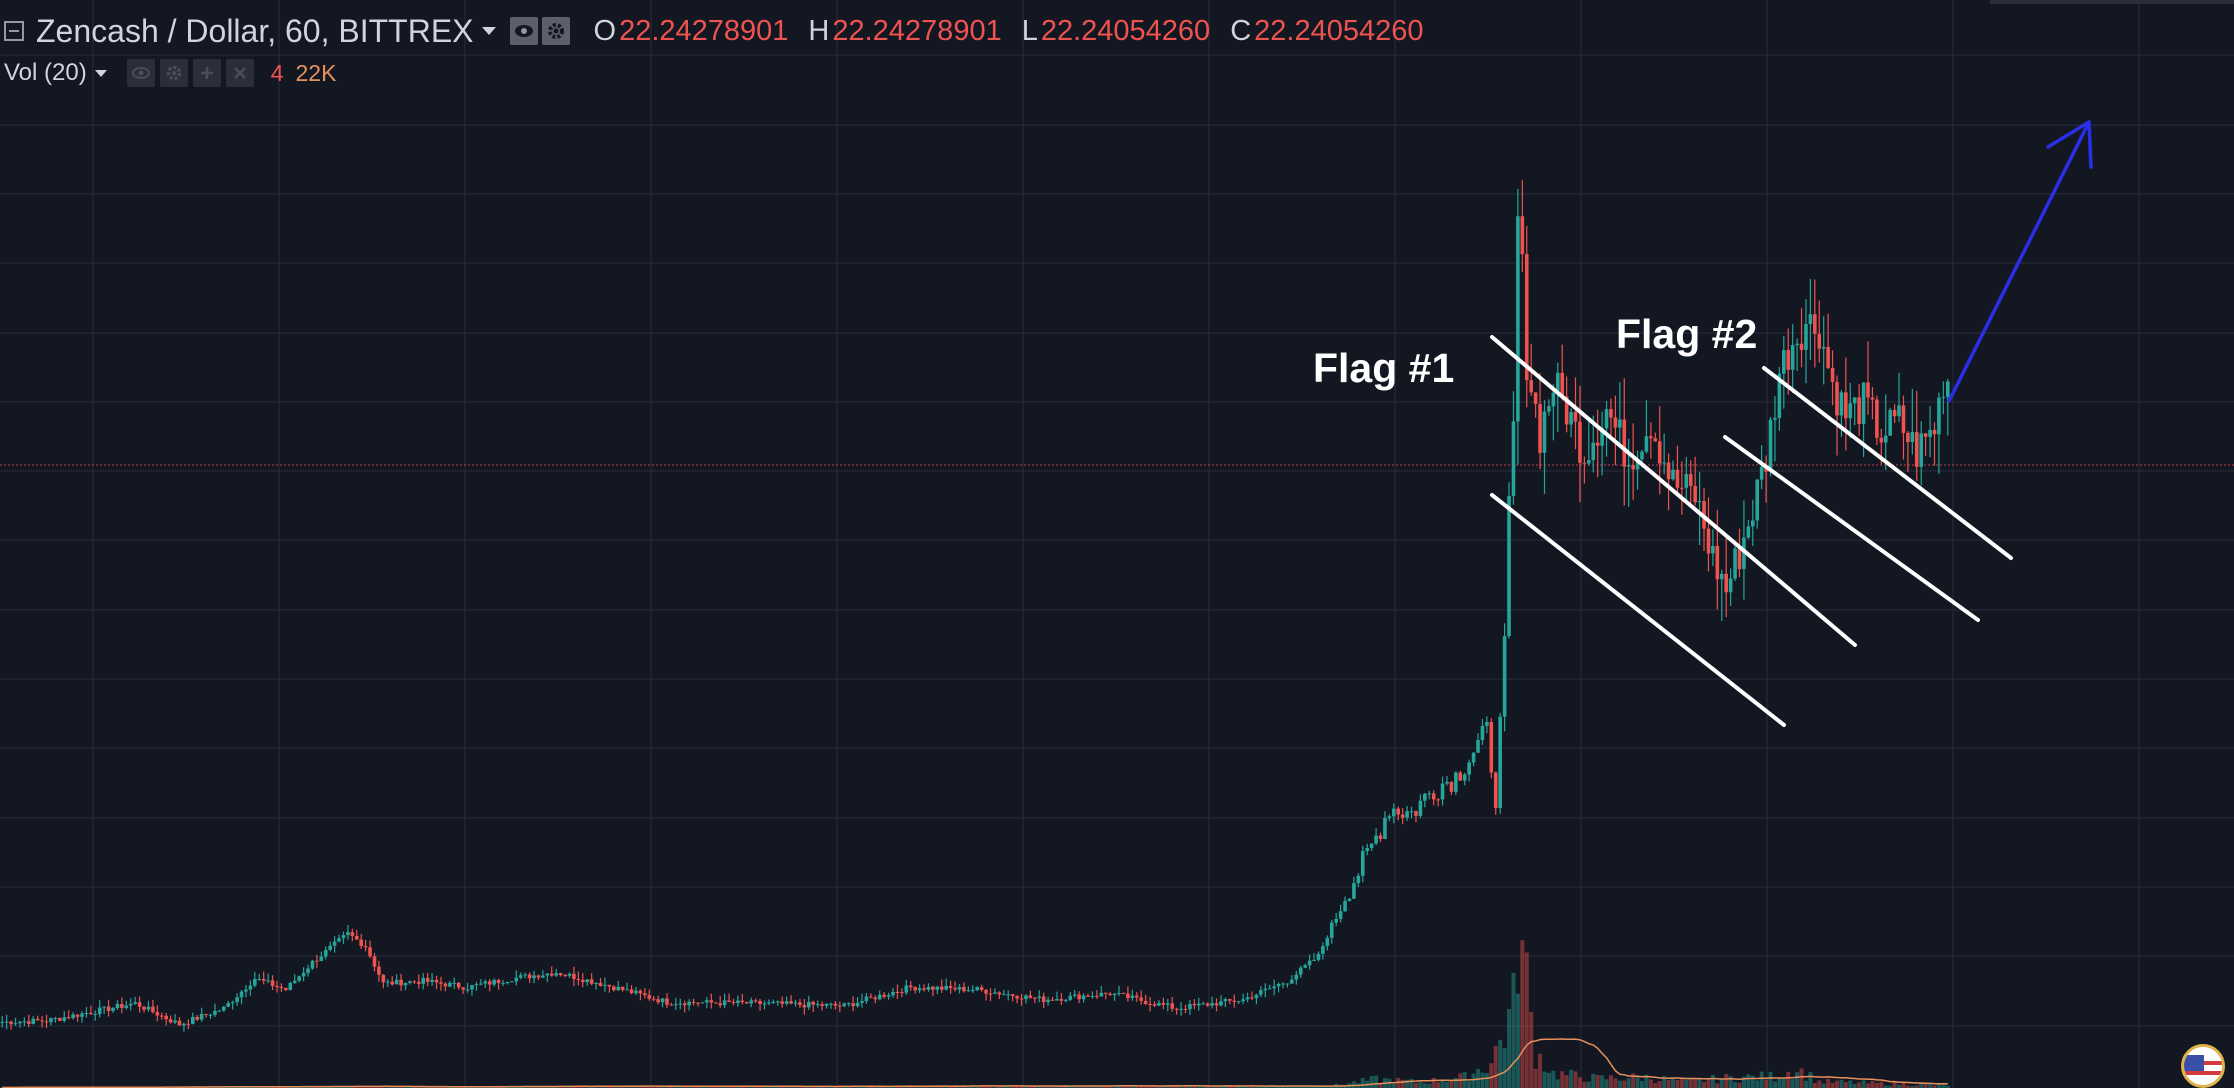  What do you see at coordinates (239, 73) in the screenshot?
I see `close-icon` at bounding box center [239, 73].